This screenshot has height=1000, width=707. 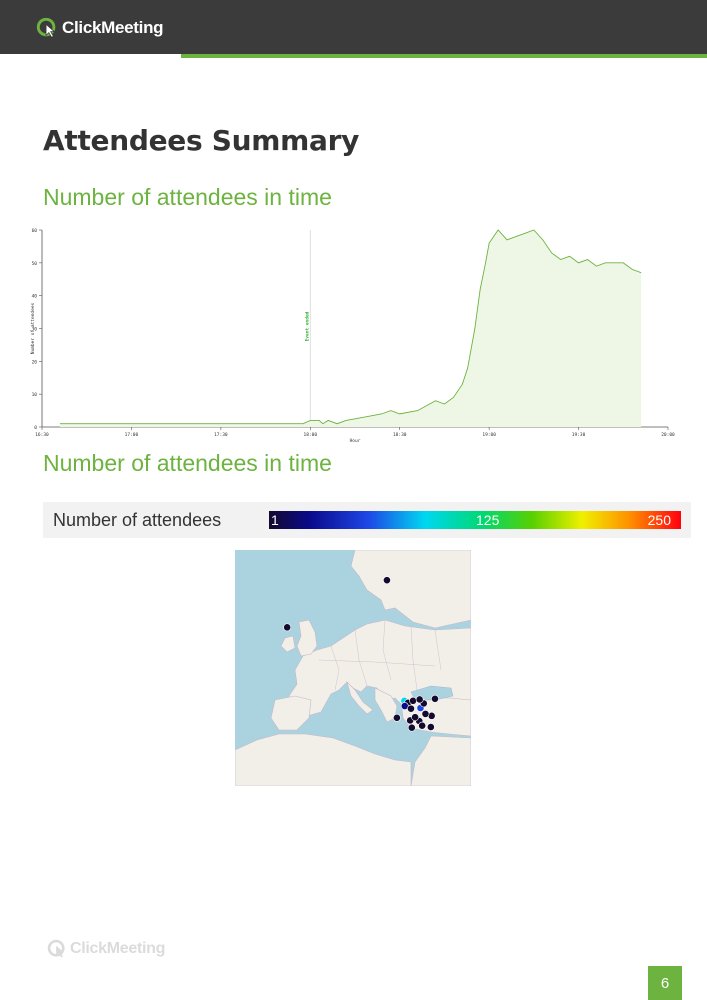 I want to click on land-italy, so click(x=360, y=697).